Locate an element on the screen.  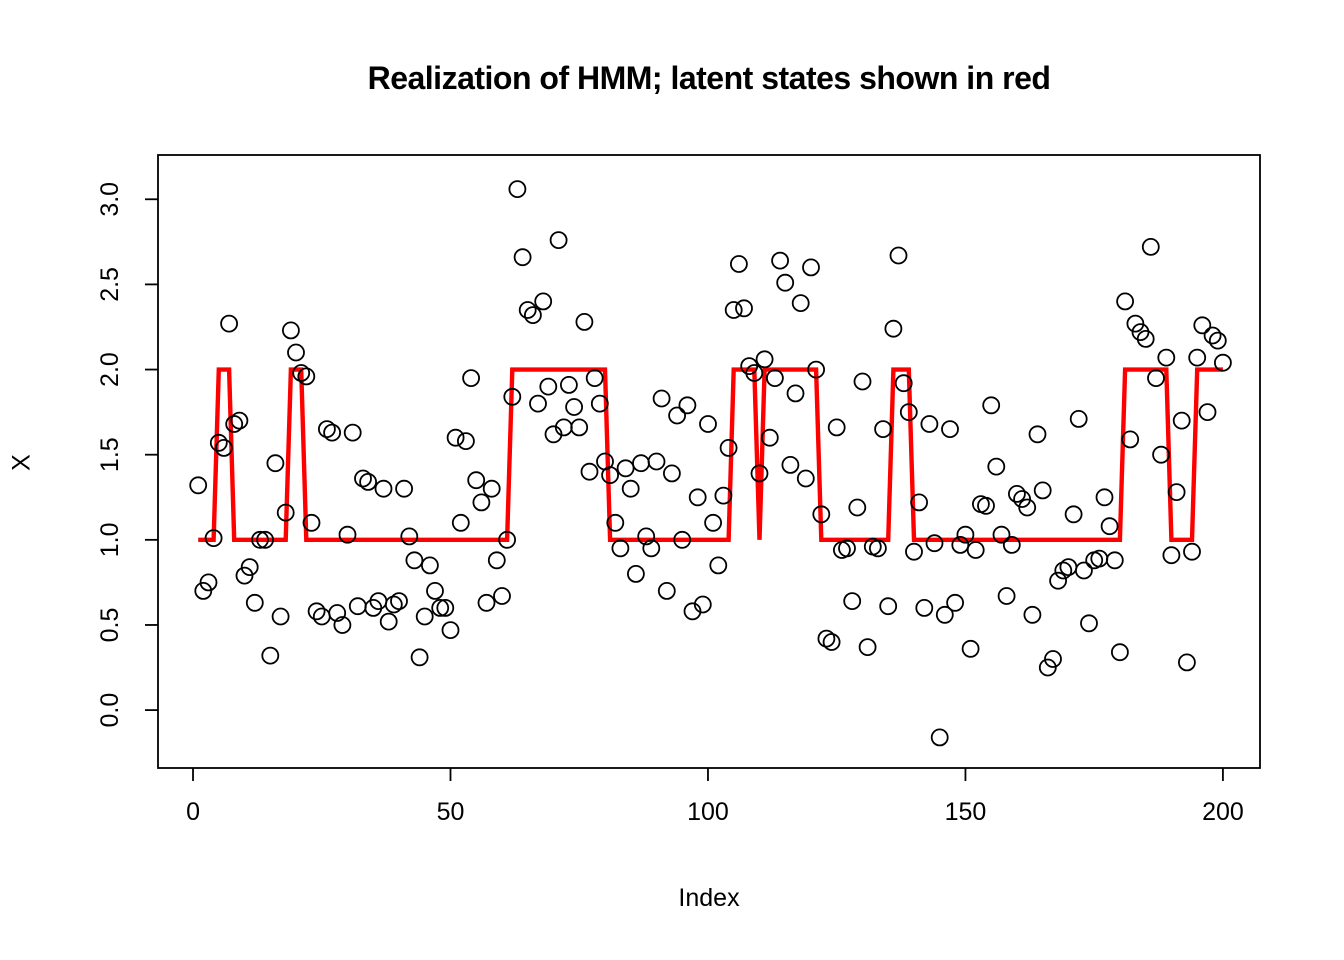
y-tick-label: 1.5 is located at coordinates (110, 454).